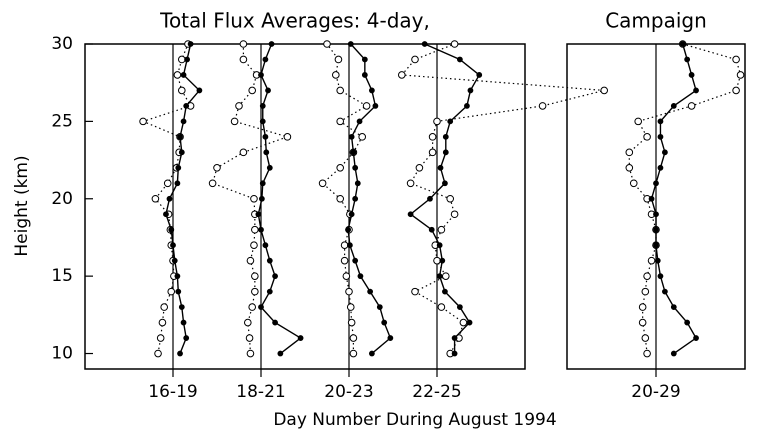 The image size is (769, 439). Describe the element at coordinates (436, 392) in the screenshot. I see `x-tick-label: 22-25` at that location.